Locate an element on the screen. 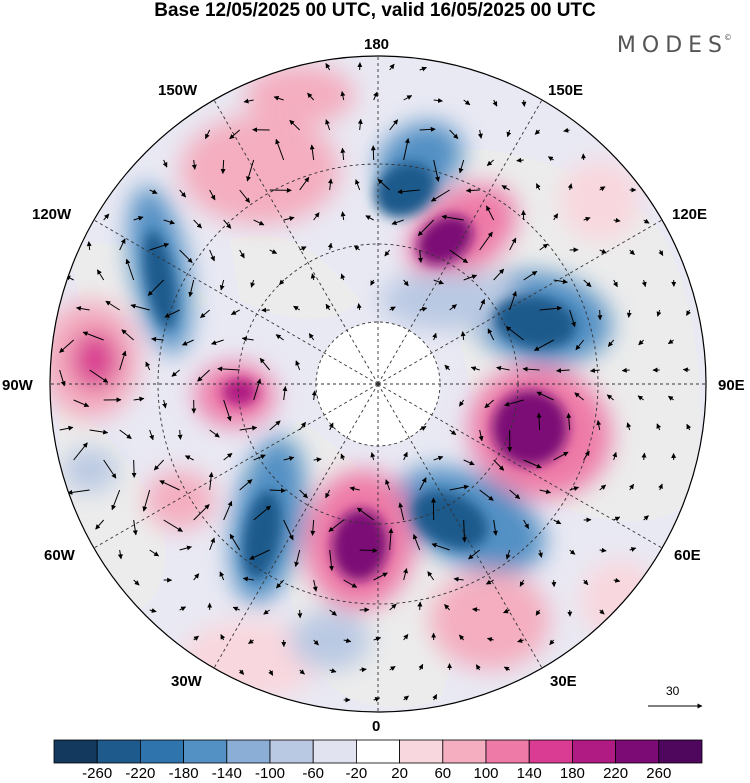  colorbar-tick-label: 220 is located at coordinates (616, 773).